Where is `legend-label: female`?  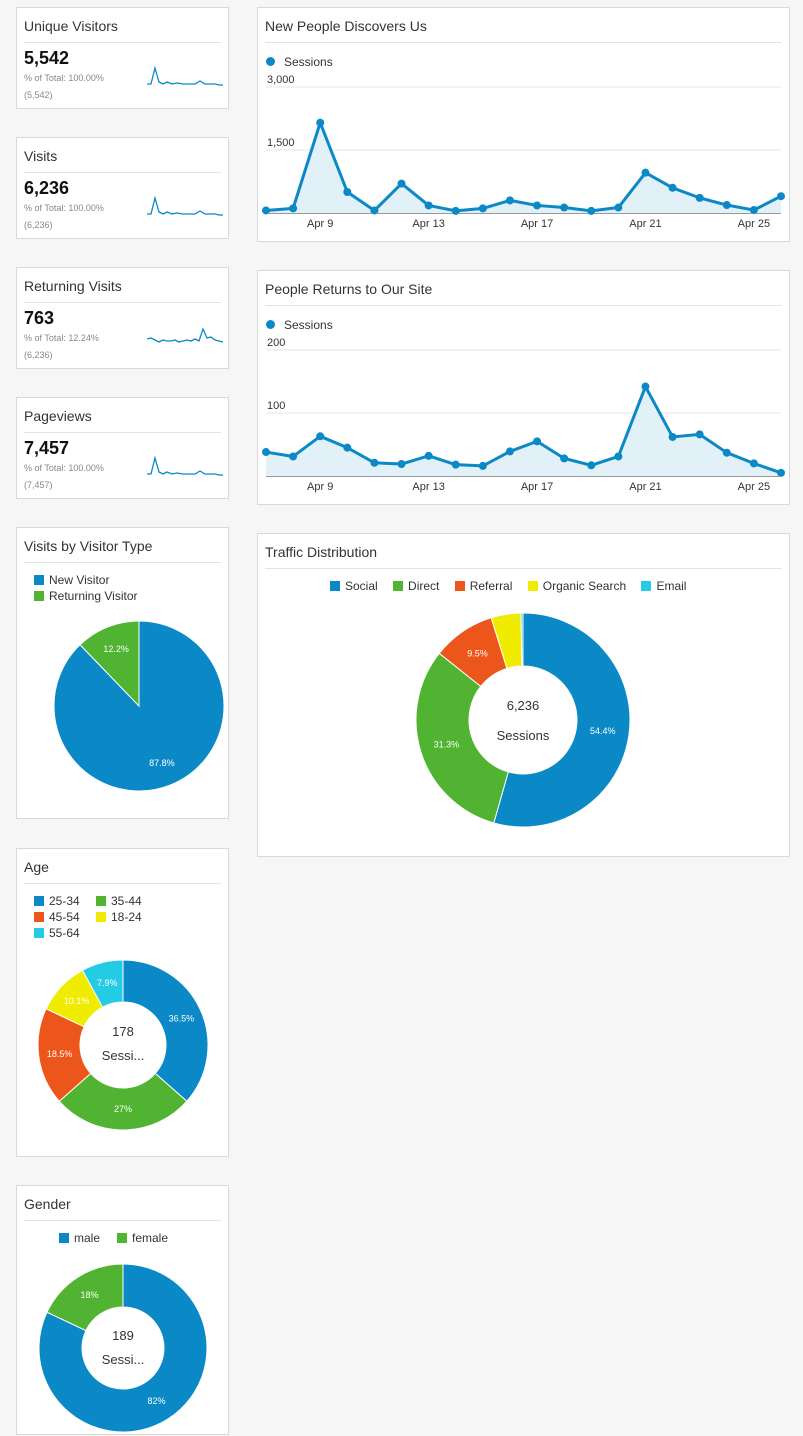
legend-label: female is located at coordinates (150, 1238).